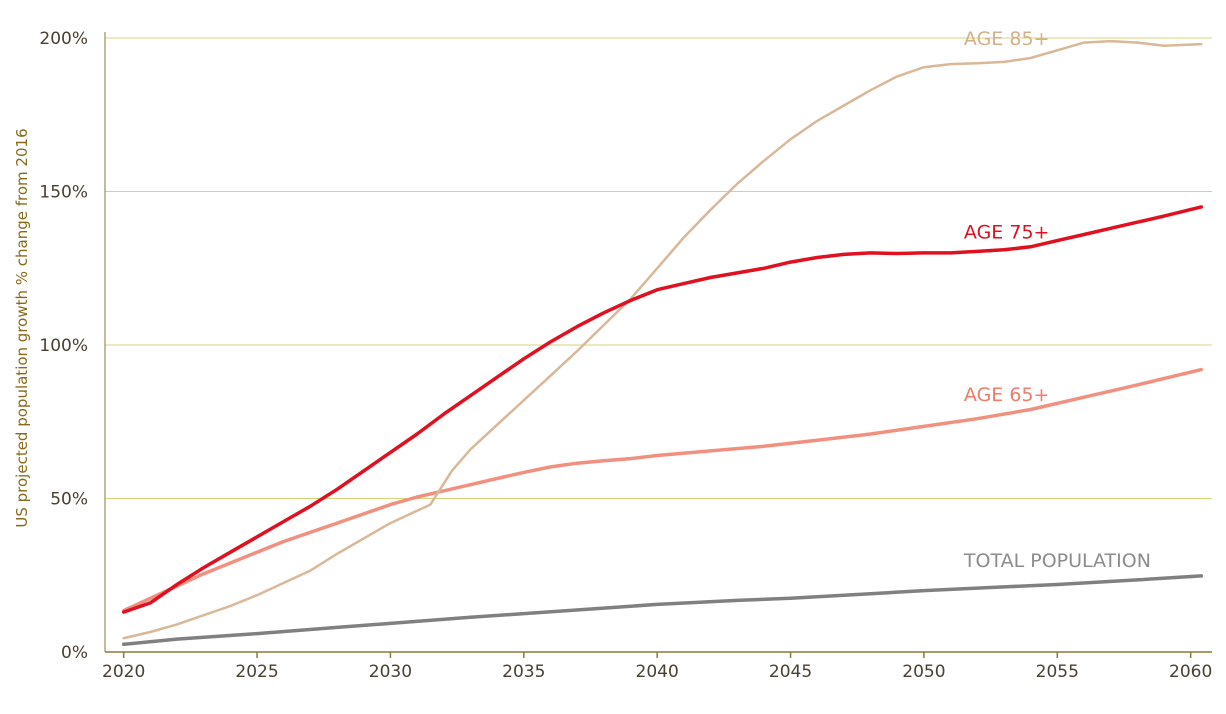 Image resolution: width=1226 pixels, height=714 pixels. Describe the element at coordinates (923, 672) in the screenshot. I see `x-tick-label: 2050` at that location.